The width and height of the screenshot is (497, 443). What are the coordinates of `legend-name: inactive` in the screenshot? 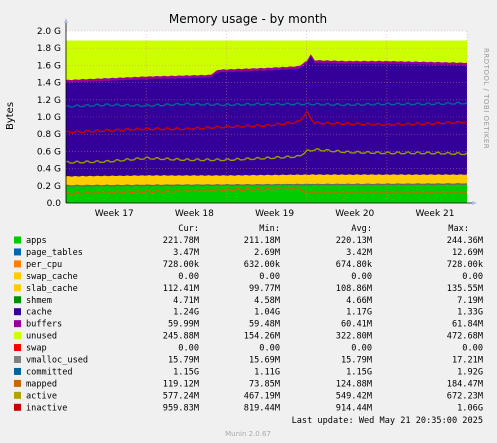 It's located at (46, 408).